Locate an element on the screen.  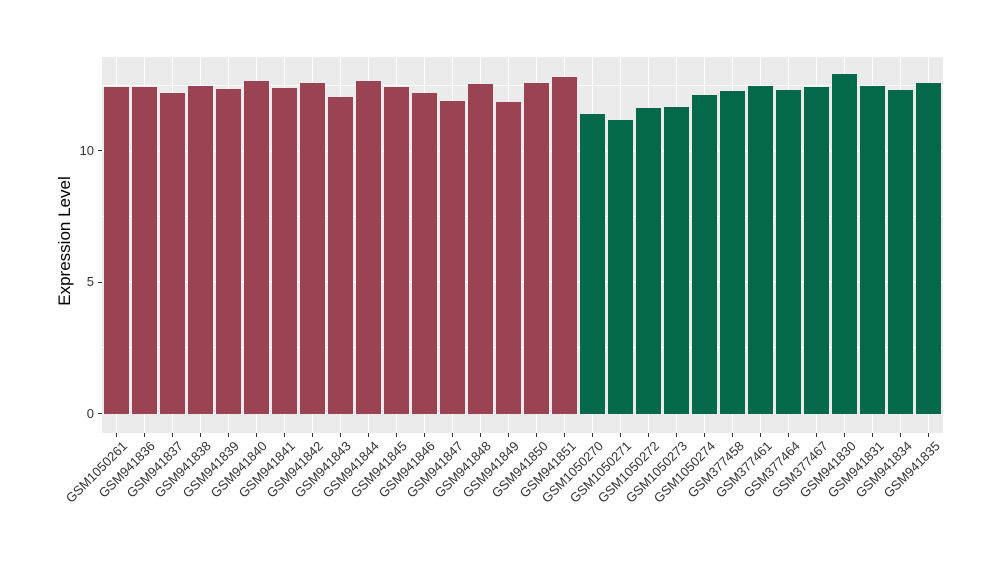
bar-GSM1050271 is located at coordinates (621, 266).